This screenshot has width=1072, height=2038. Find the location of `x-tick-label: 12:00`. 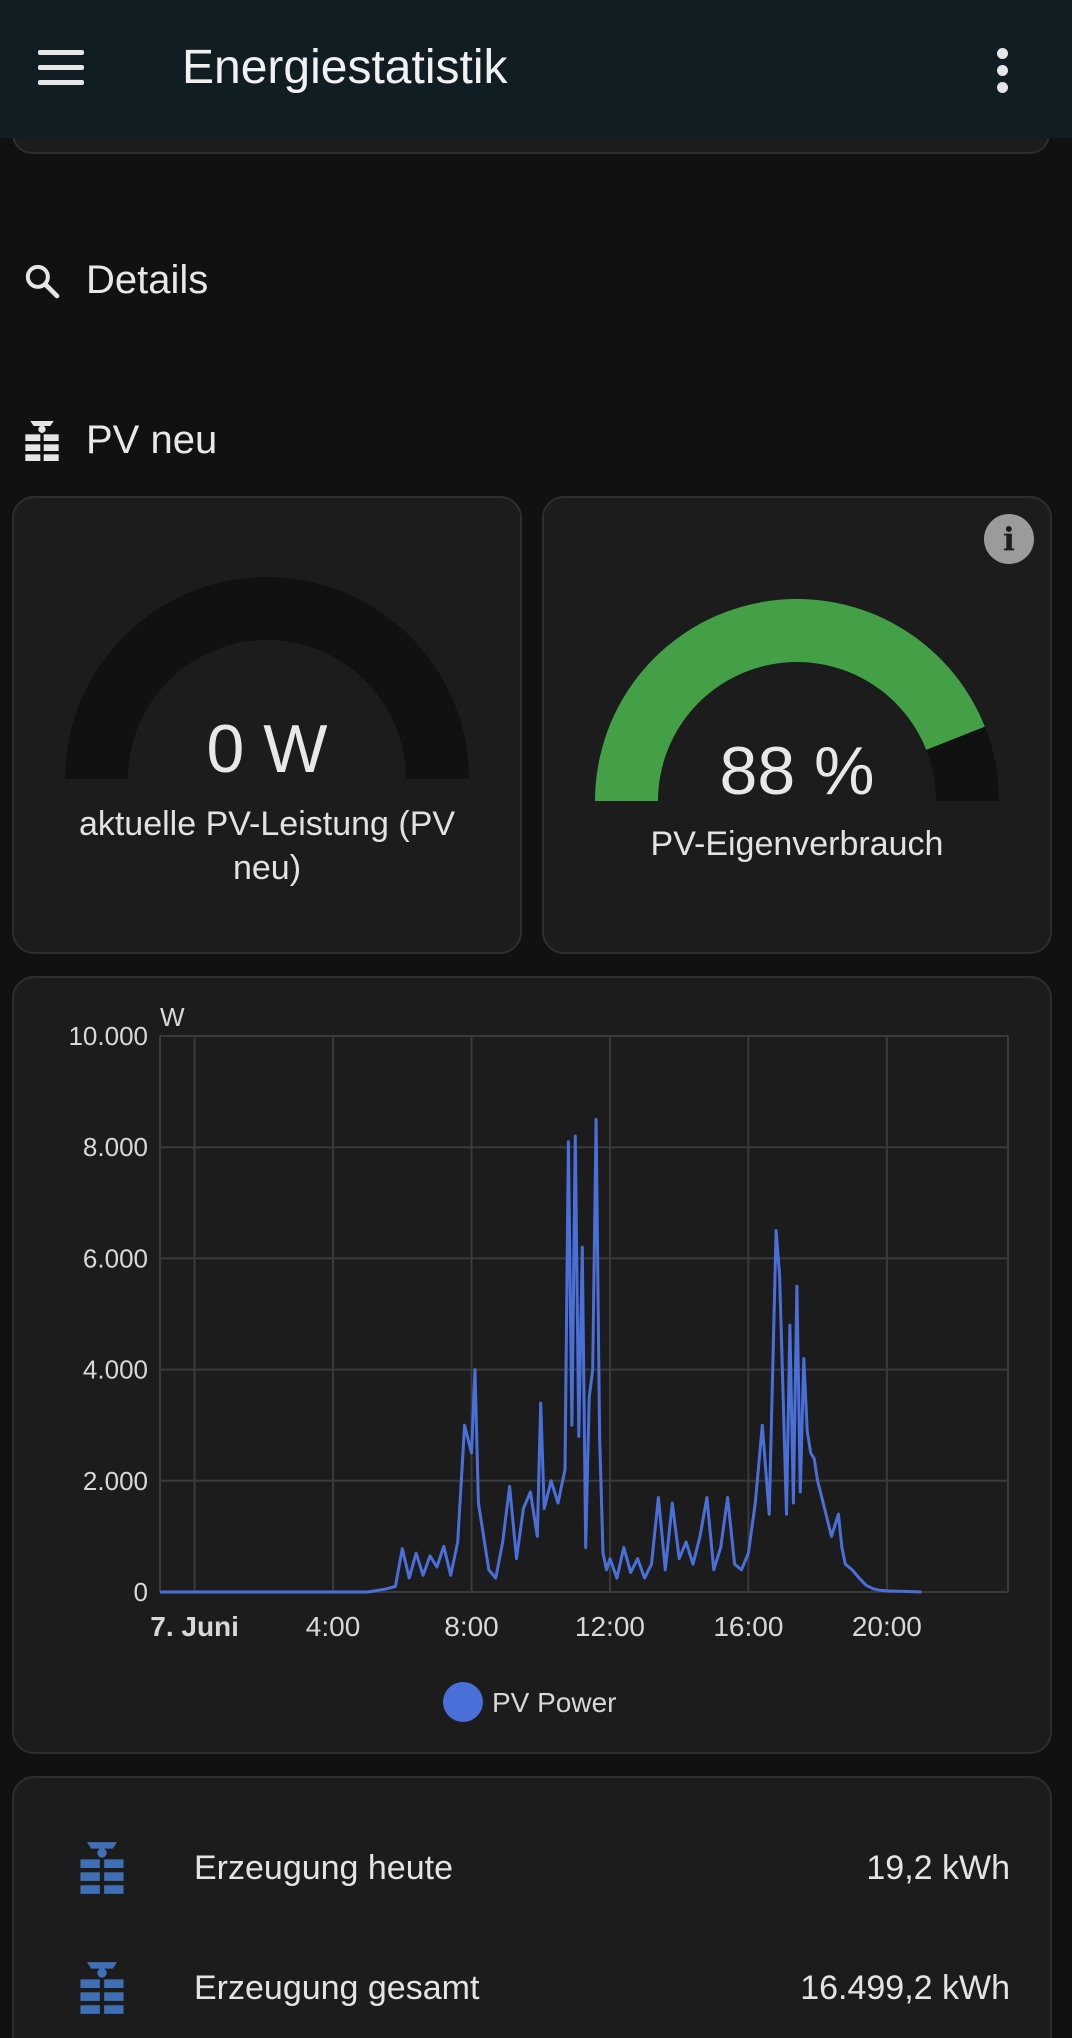

x-tick-label: 12:00 is located at coordinates (610, 1626).